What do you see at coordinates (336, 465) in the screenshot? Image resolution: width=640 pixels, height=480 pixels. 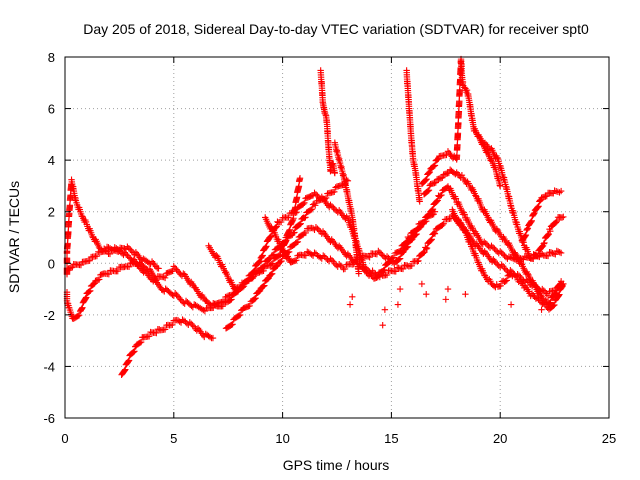 I see `x-axis-label: GPS time / hours` at bounding box center [336, 465].